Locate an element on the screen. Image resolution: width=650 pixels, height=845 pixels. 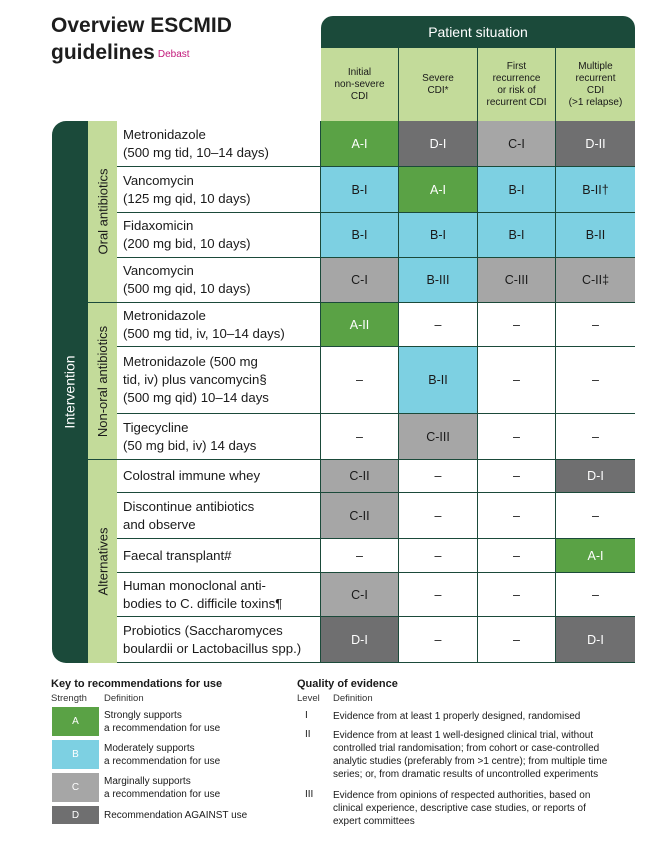
recommendation-cell: A-II is located at coordinates (360, 325).